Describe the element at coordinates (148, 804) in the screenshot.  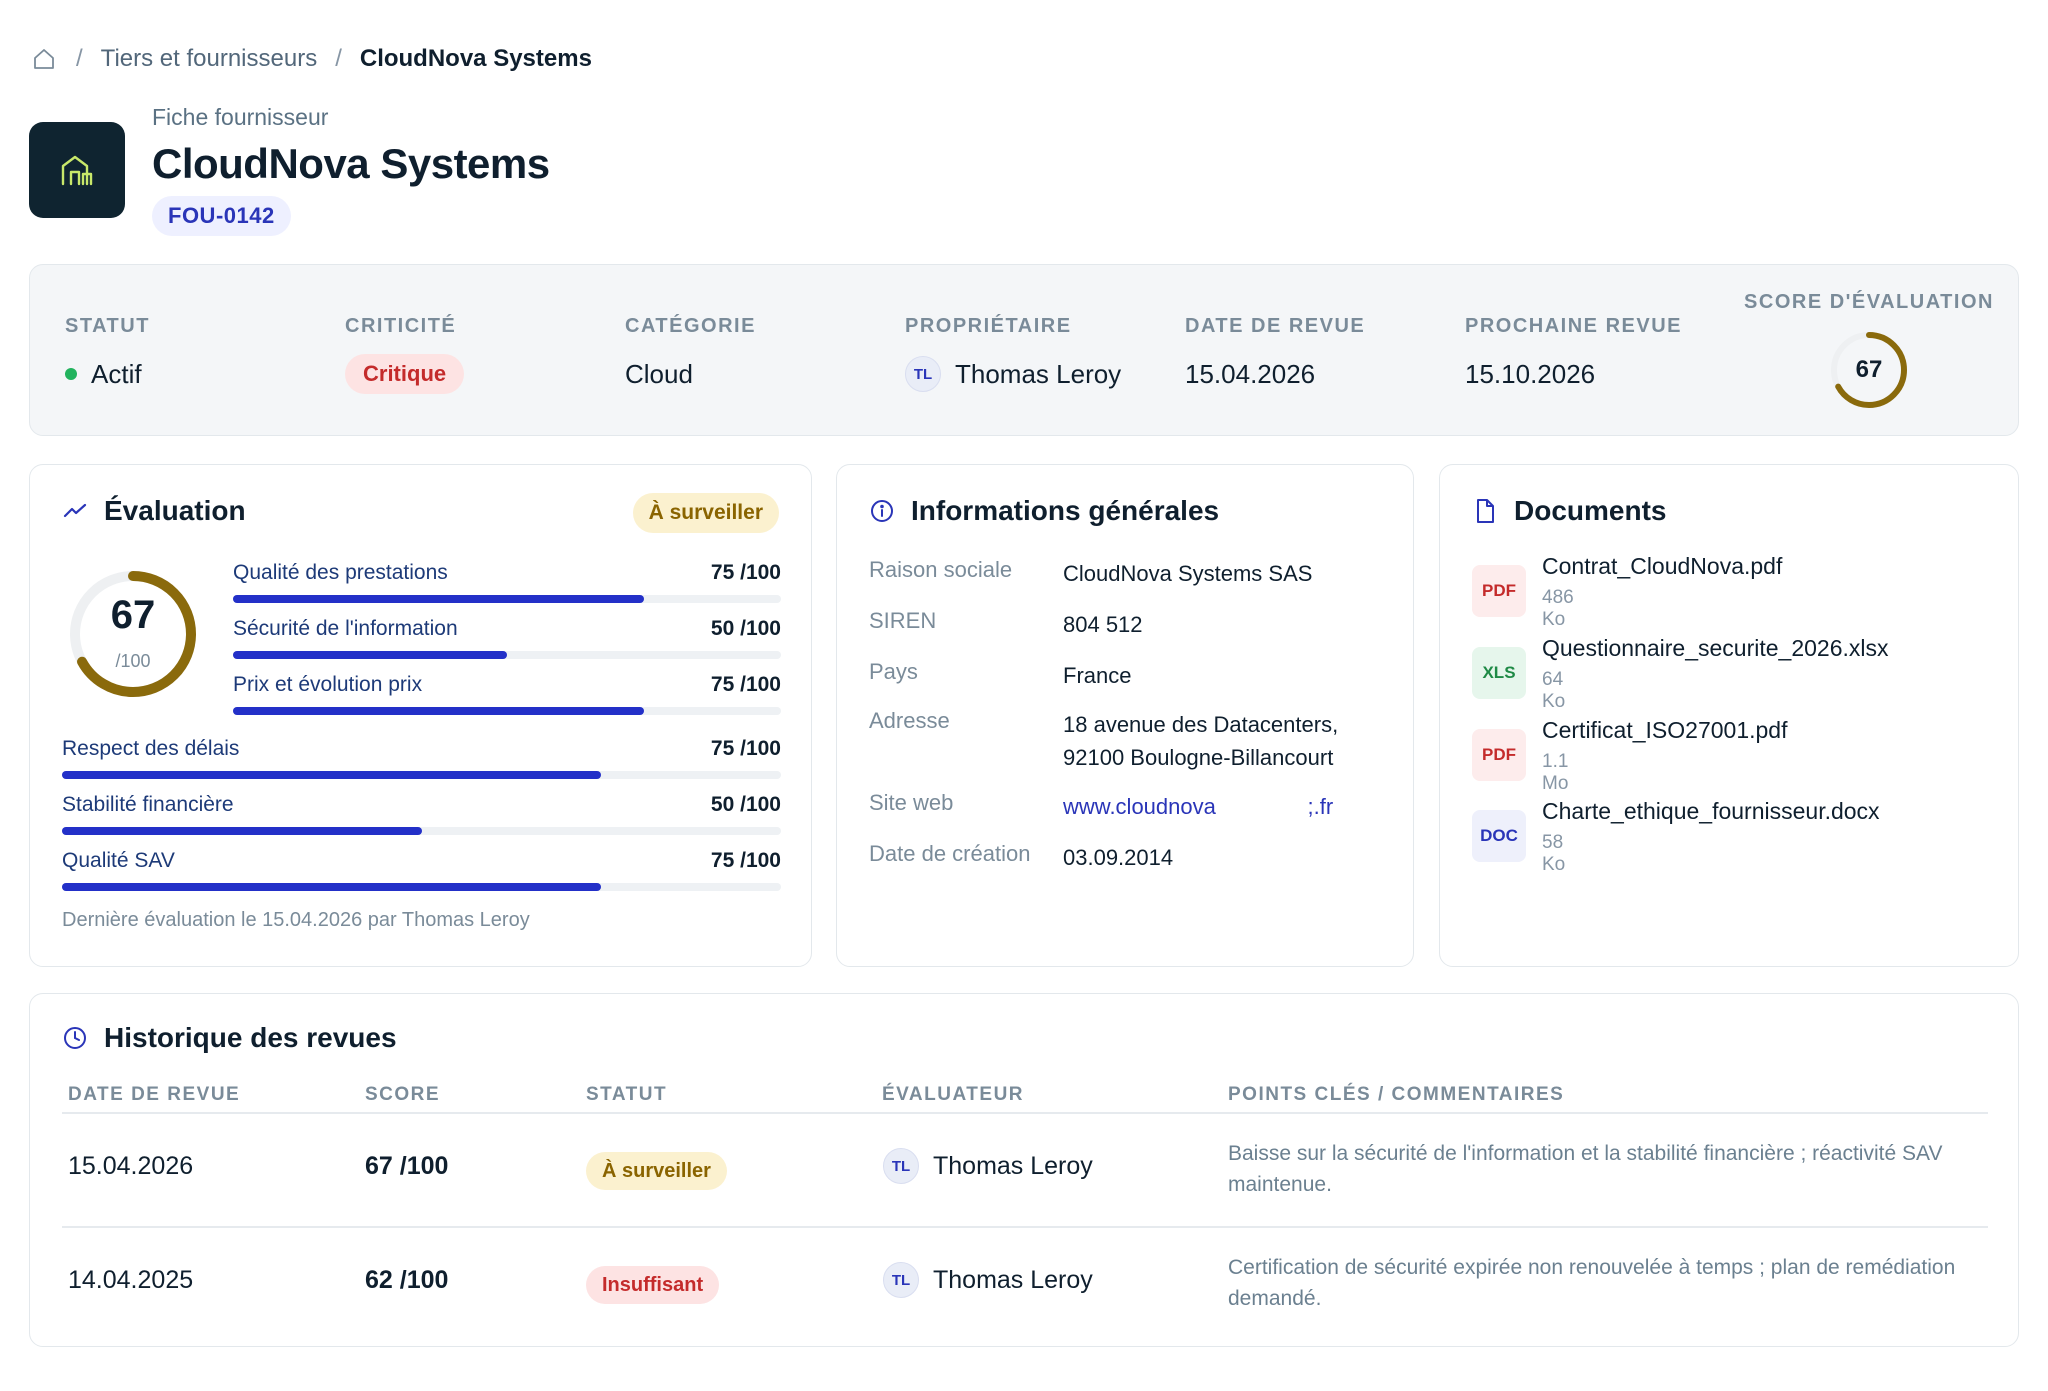
I see `criterion-label: Stabilité financière` at that location.